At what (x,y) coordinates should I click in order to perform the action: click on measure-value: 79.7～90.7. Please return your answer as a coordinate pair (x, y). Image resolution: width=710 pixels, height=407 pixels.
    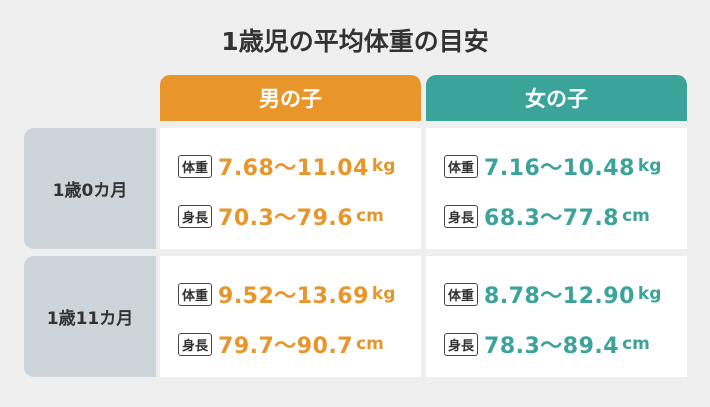
    Looking at the image, I should click on (286, 346).